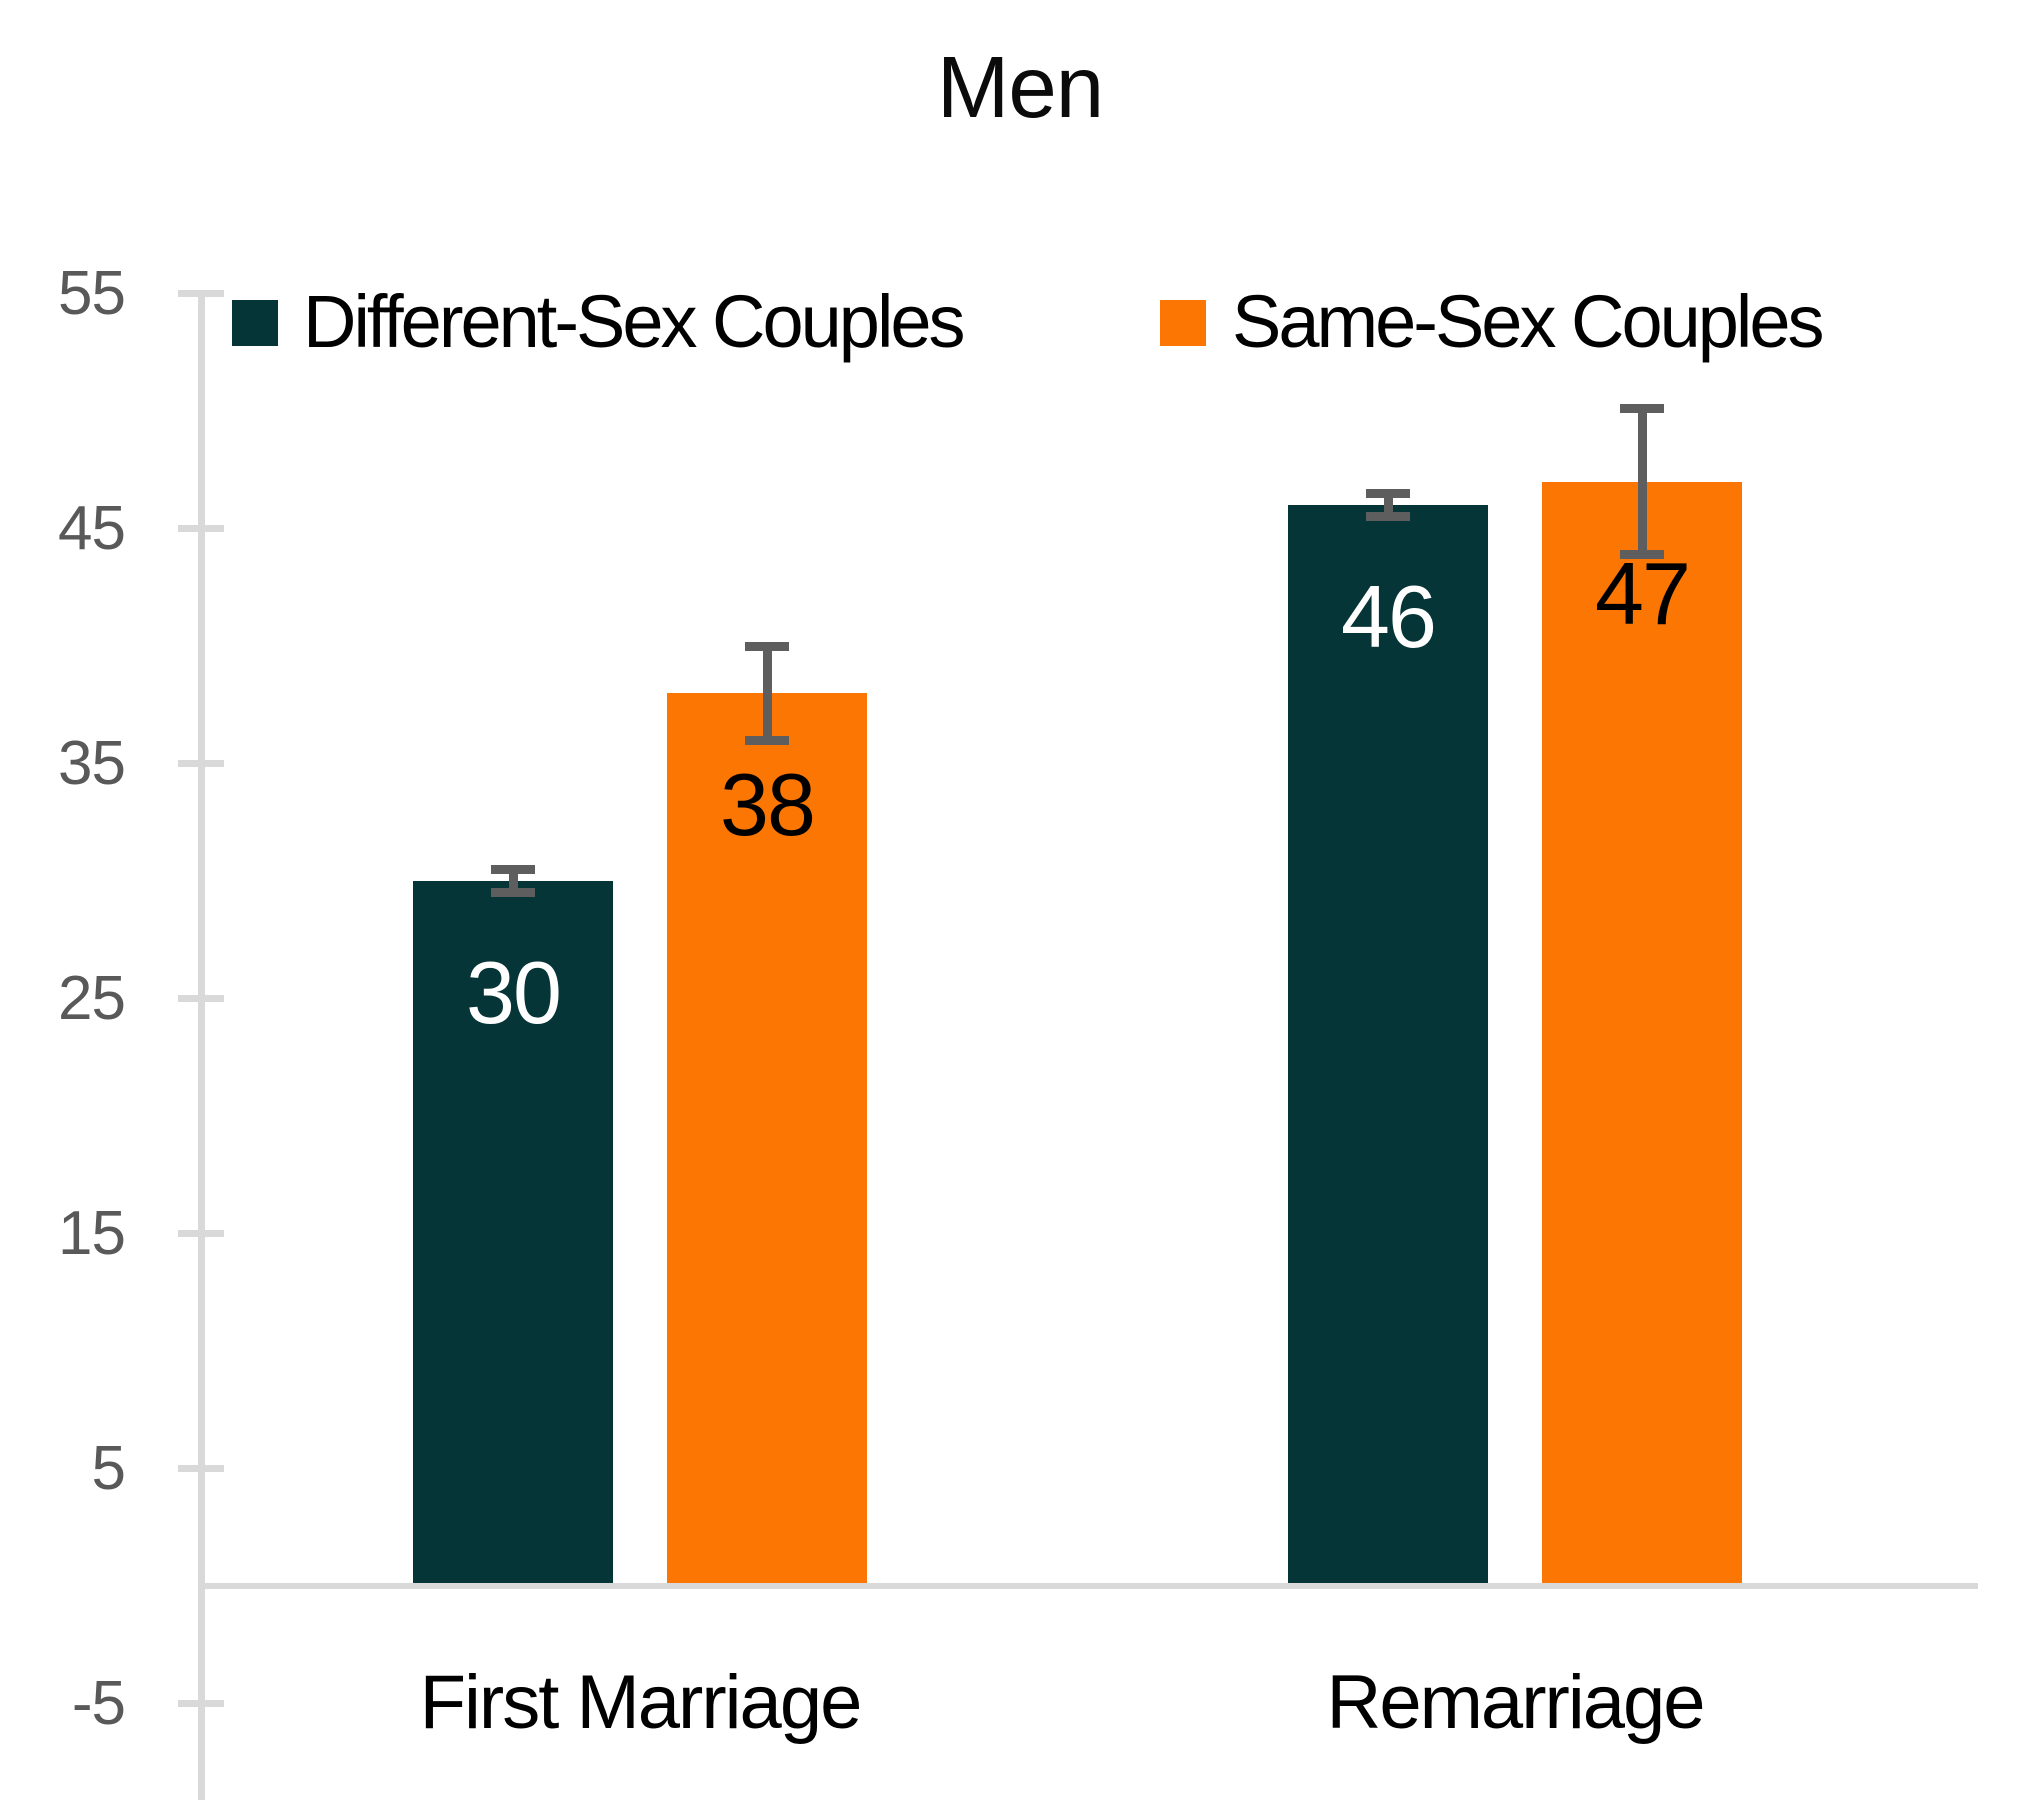 The width and height of the screenshot is (2040, 1800). Describe the element at coordinates (768, 804) in the screenshot. I see `bar-value-label: 38` at that location.